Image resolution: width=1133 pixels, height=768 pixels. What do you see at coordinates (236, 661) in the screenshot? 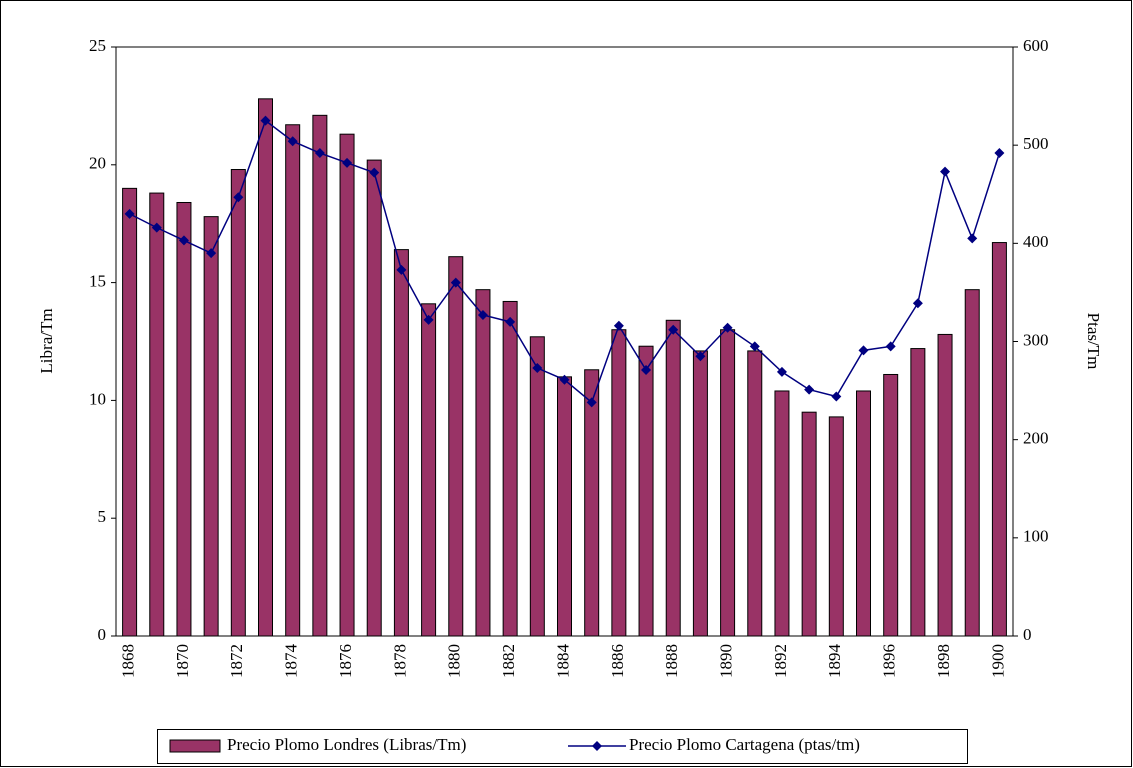
I see `x-tick-label: 1872` at bounding box center [236, 661].